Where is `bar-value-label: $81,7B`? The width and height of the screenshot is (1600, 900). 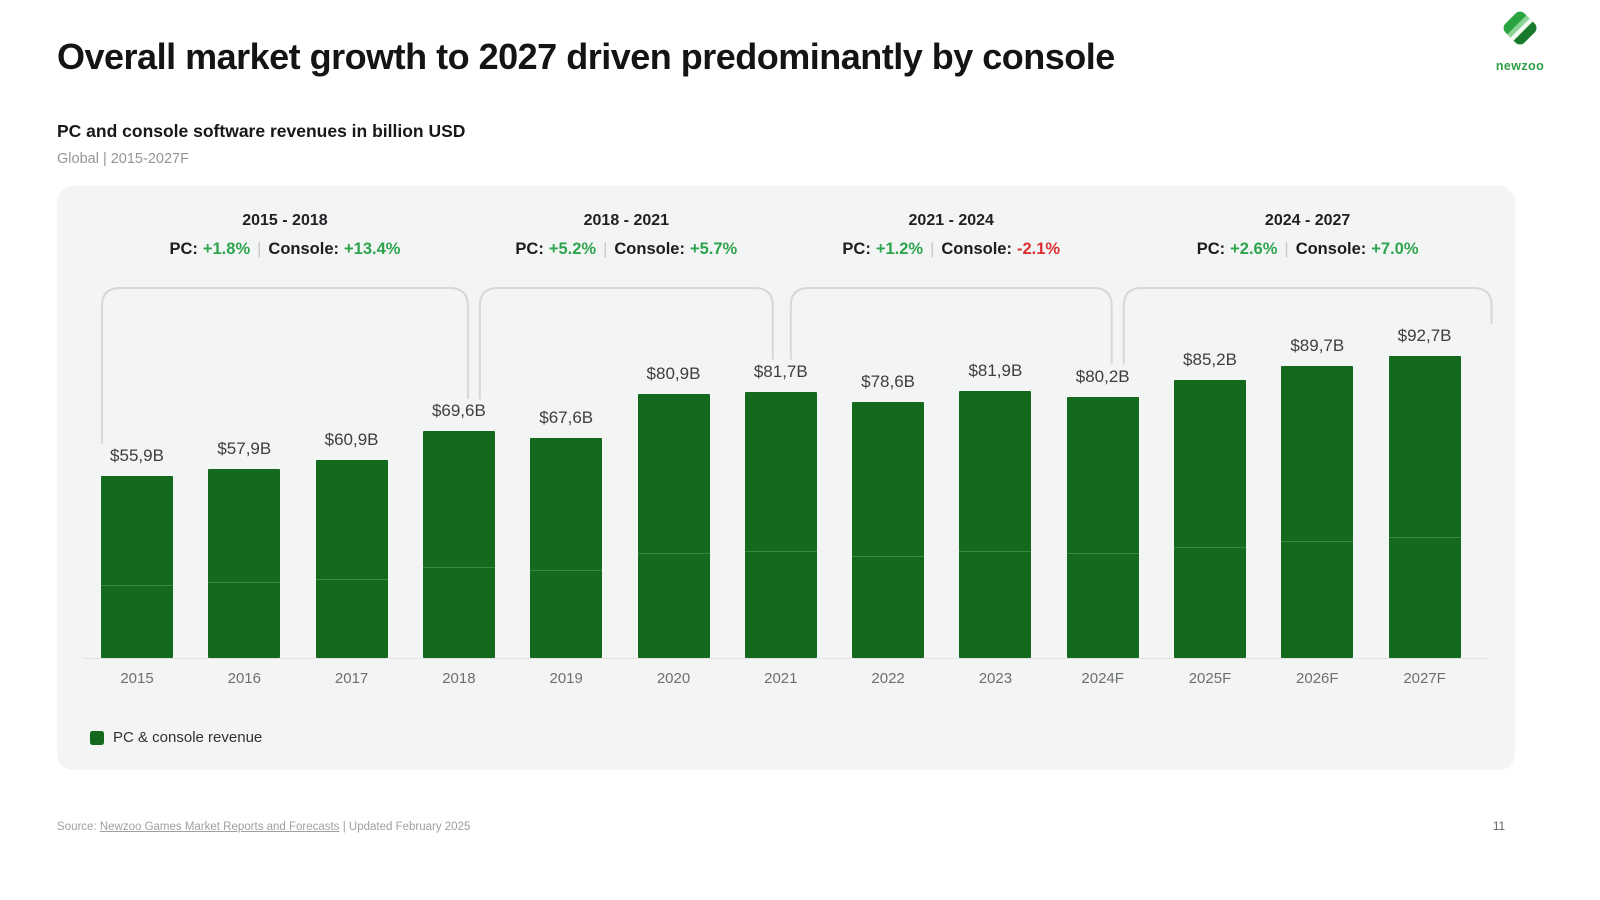 bar-value-label: $81,7B is located at coordinates (780, 371).